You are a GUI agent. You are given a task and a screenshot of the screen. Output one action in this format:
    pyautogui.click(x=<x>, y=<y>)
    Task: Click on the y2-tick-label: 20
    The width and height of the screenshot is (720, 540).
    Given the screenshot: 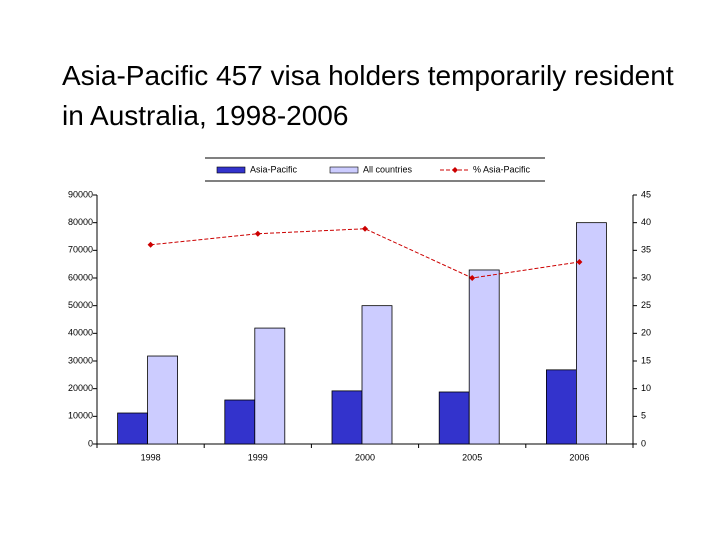 What is the action you would take?
    pyautogui.click(x=646, y=333)
    